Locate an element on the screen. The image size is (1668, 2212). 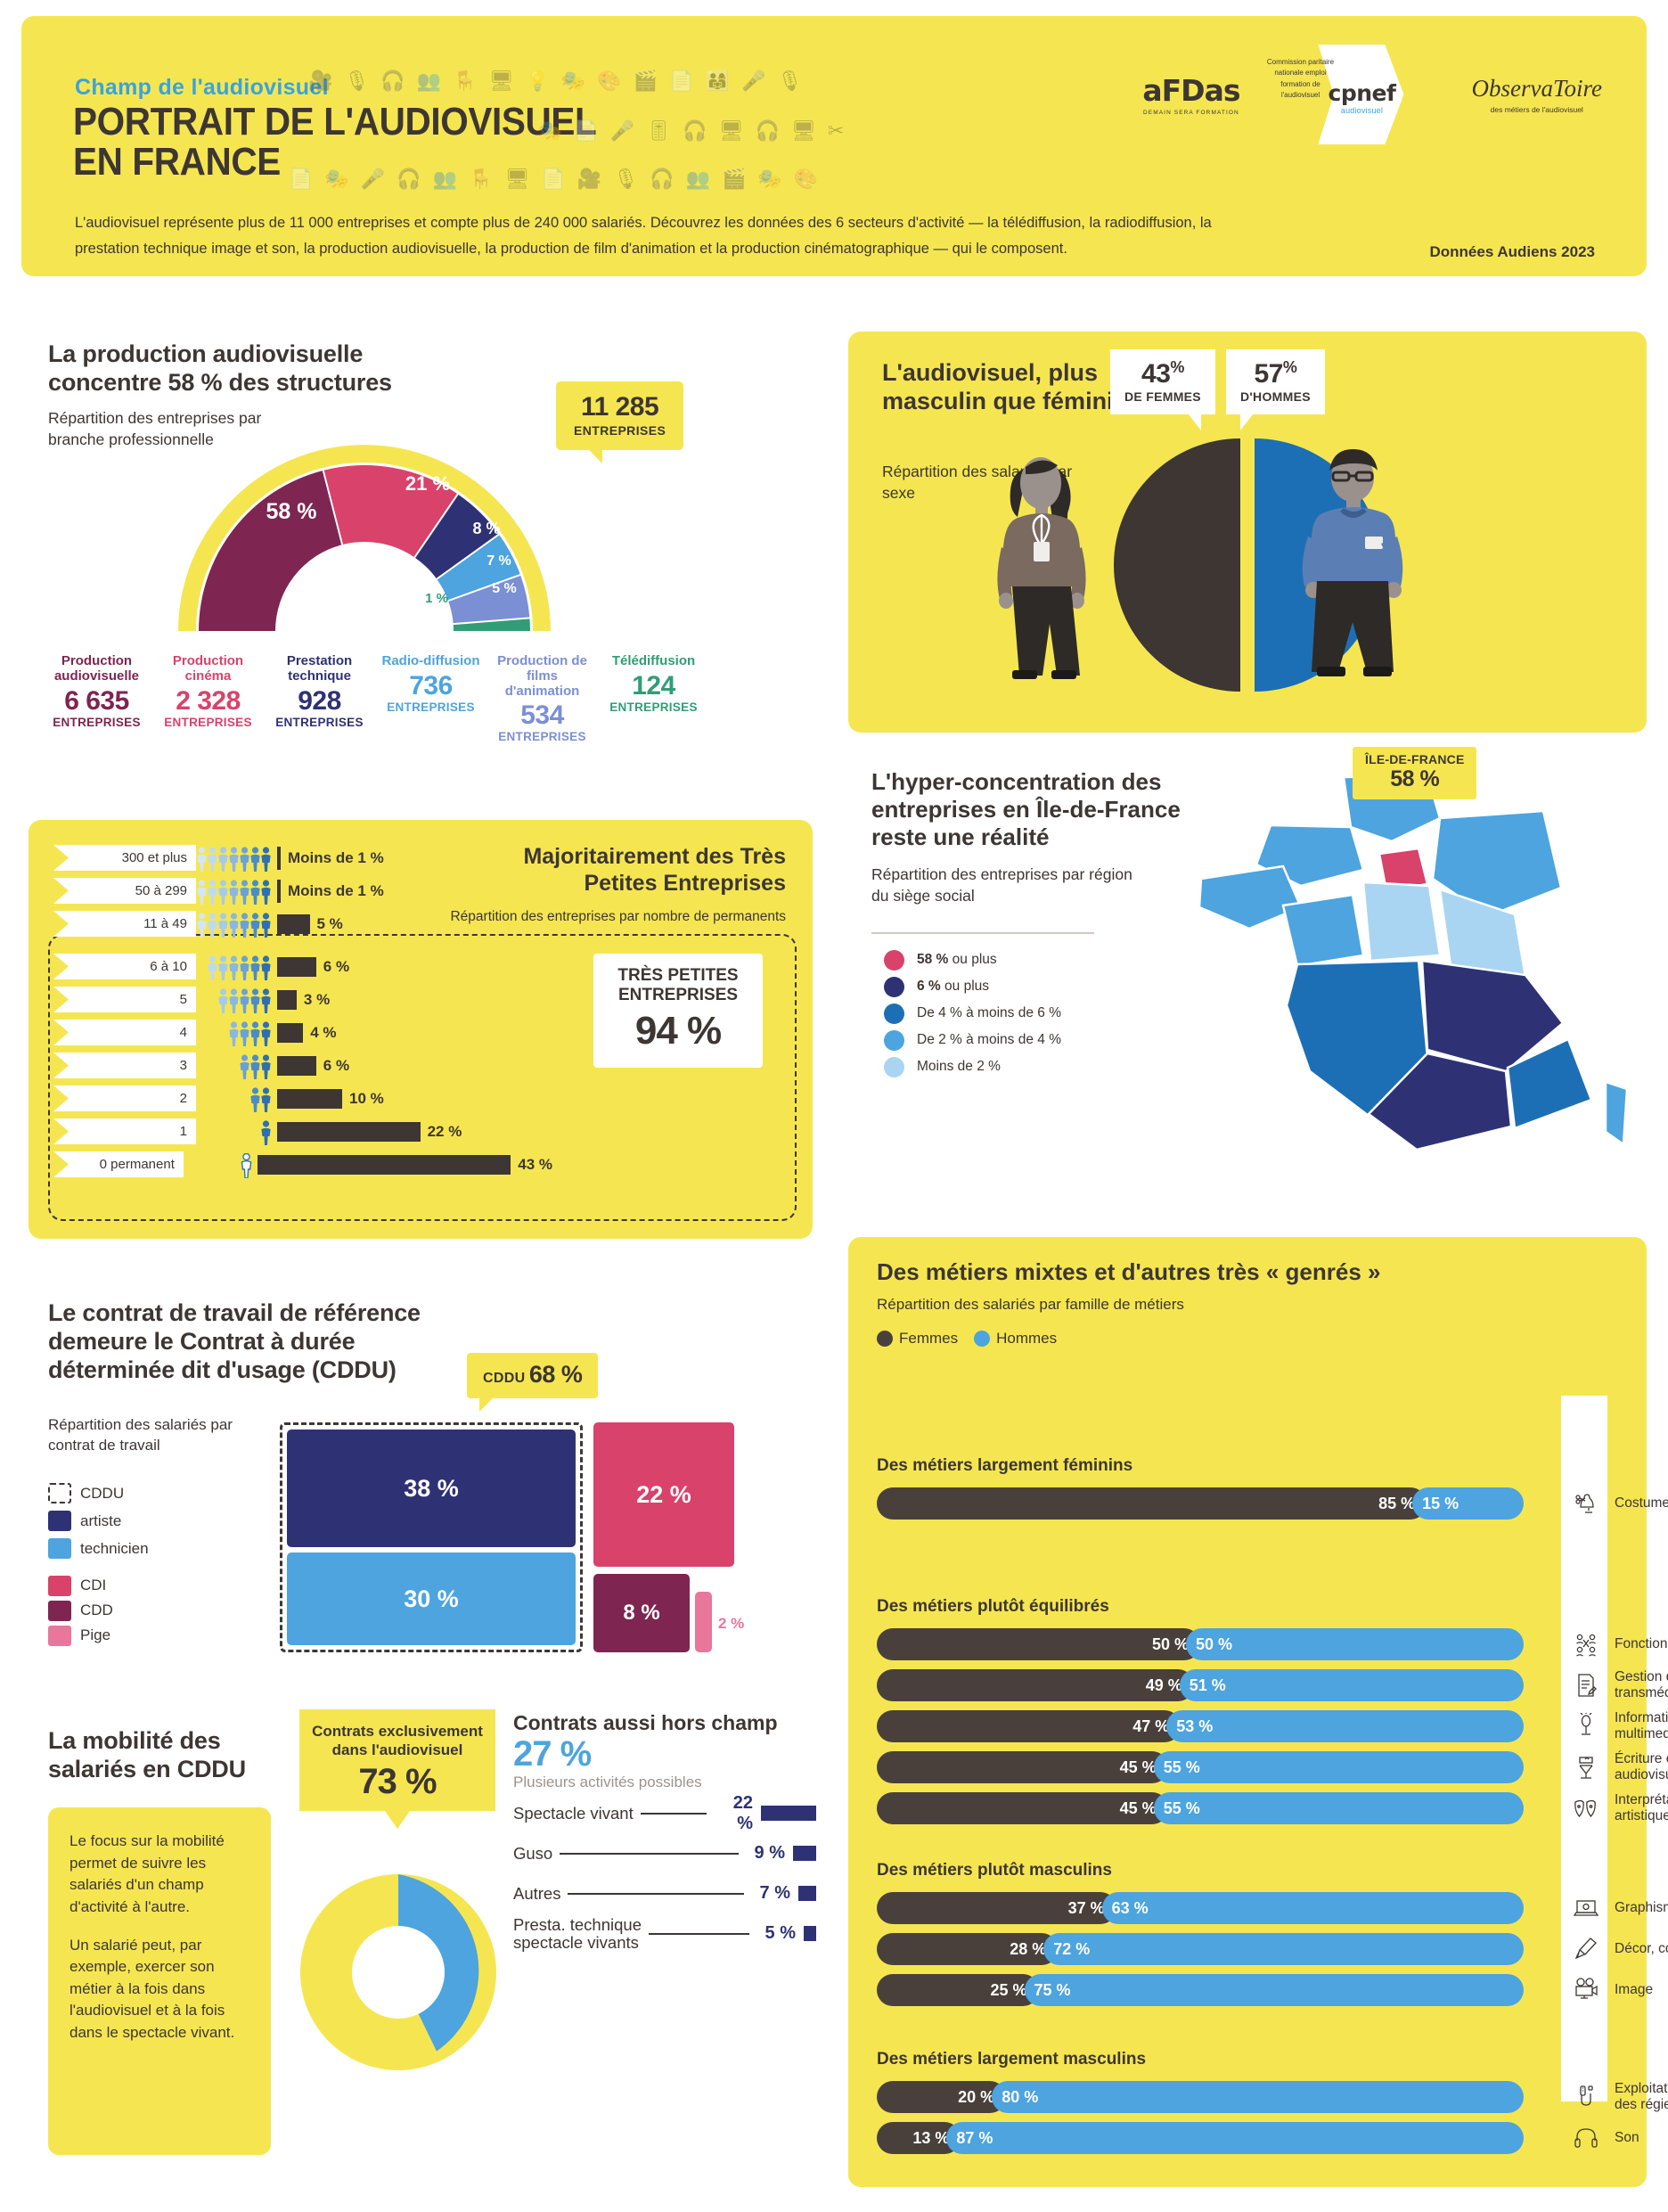
tpe-box-label: TRÈS PETITES ENTREPRISES is located at coordinates (678, 985).